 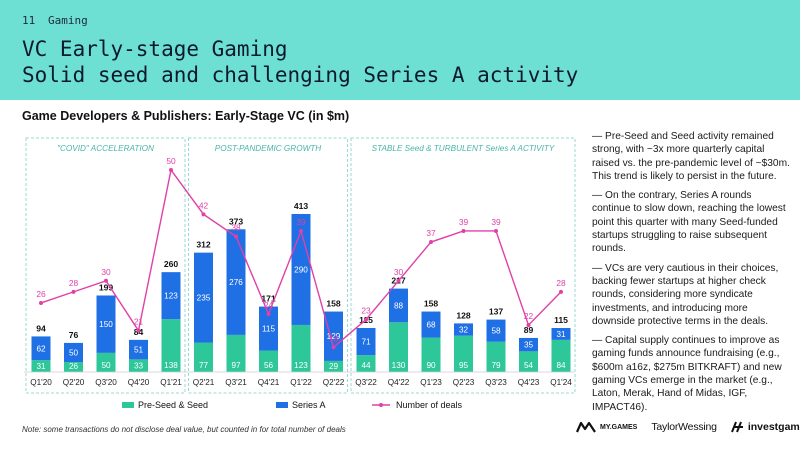 I want to click on series-a-value-label: 32, so click(x=464, y=330).